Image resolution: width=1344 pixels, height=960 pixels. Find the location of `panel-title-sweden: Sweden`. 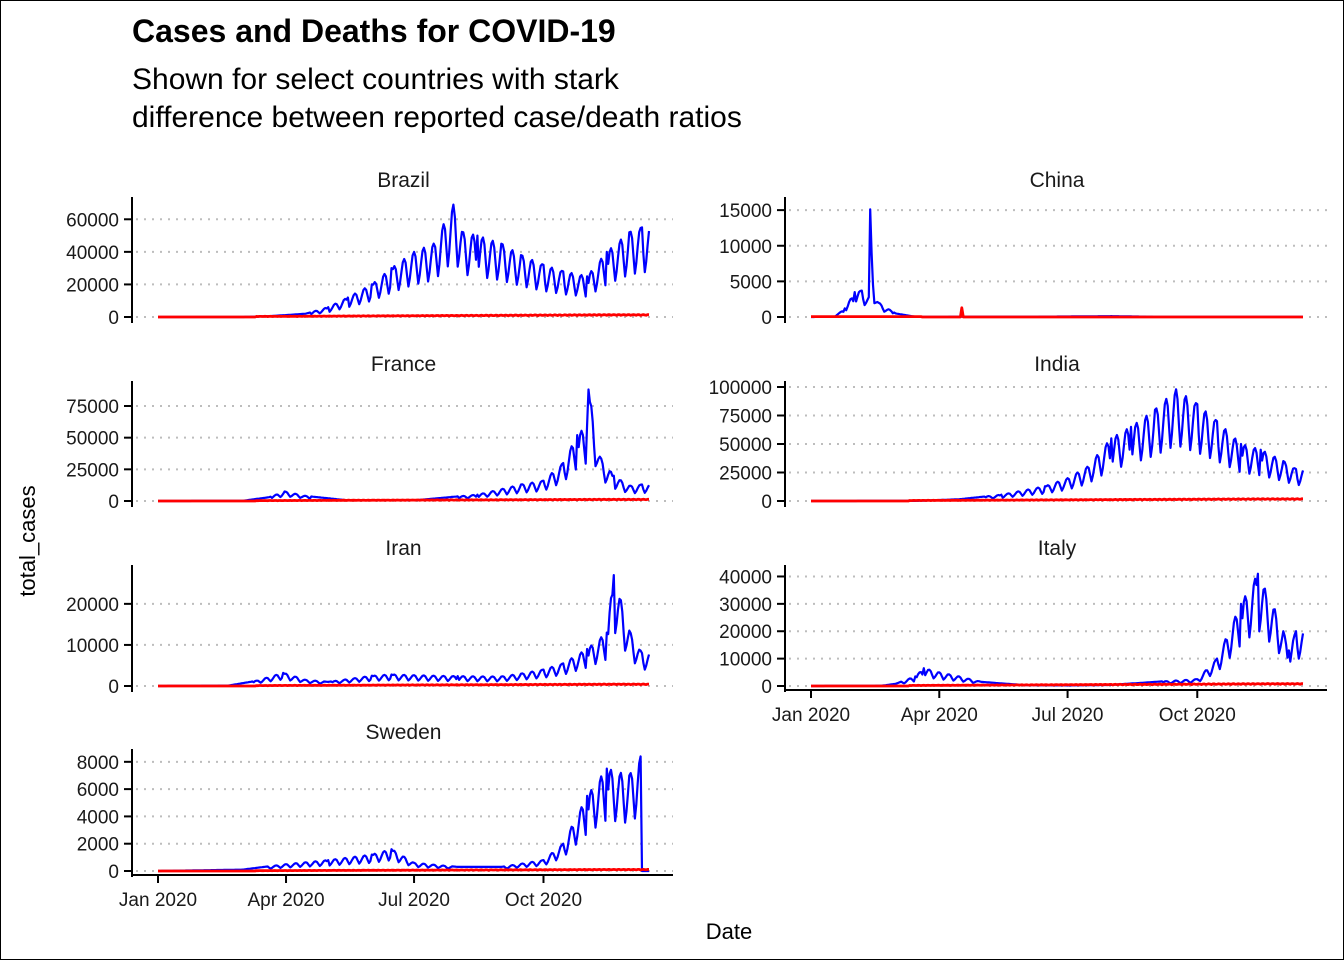

panel-title-sweden: Sweden is located at coordinates (404, 732).